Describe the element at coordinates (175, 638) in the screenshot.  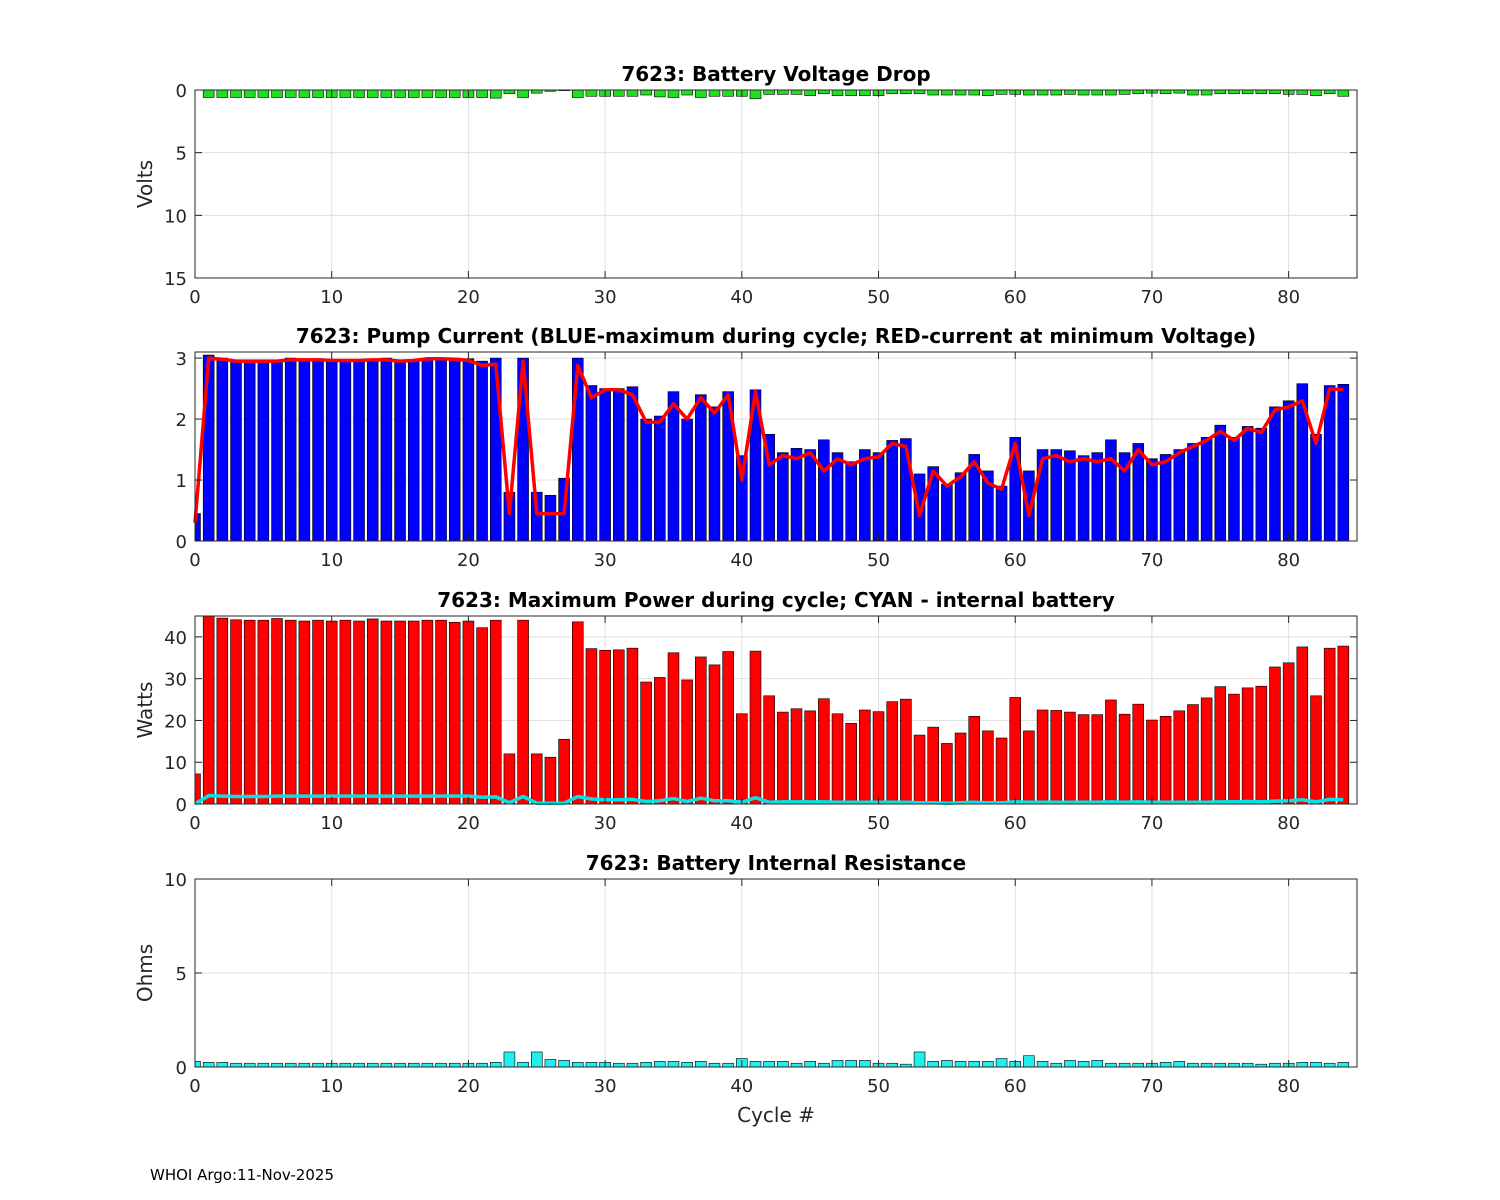
I see `y-tick-label: 40` at that location.